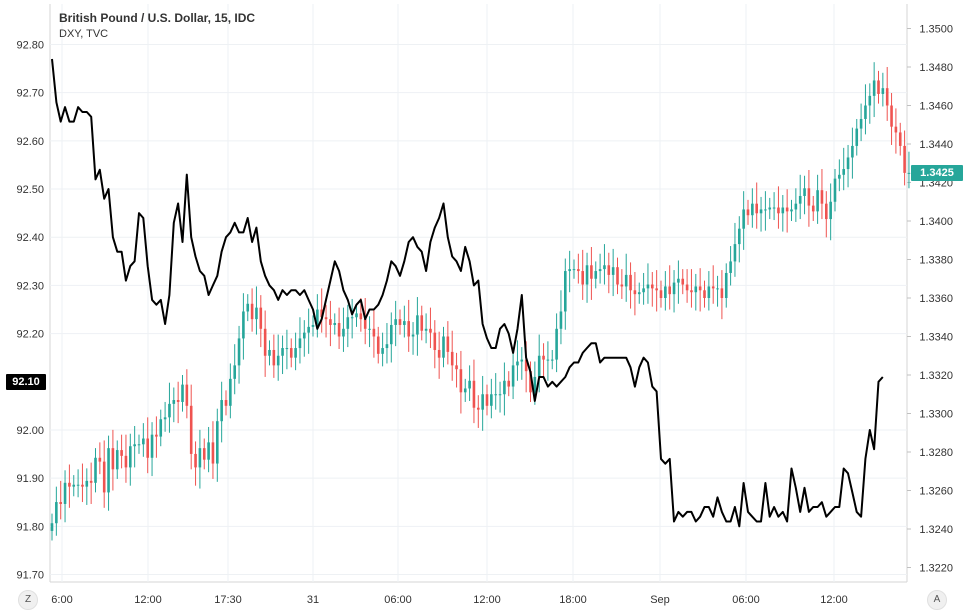  I want to click on zoom-reset-button: Z, so click(28, 600).